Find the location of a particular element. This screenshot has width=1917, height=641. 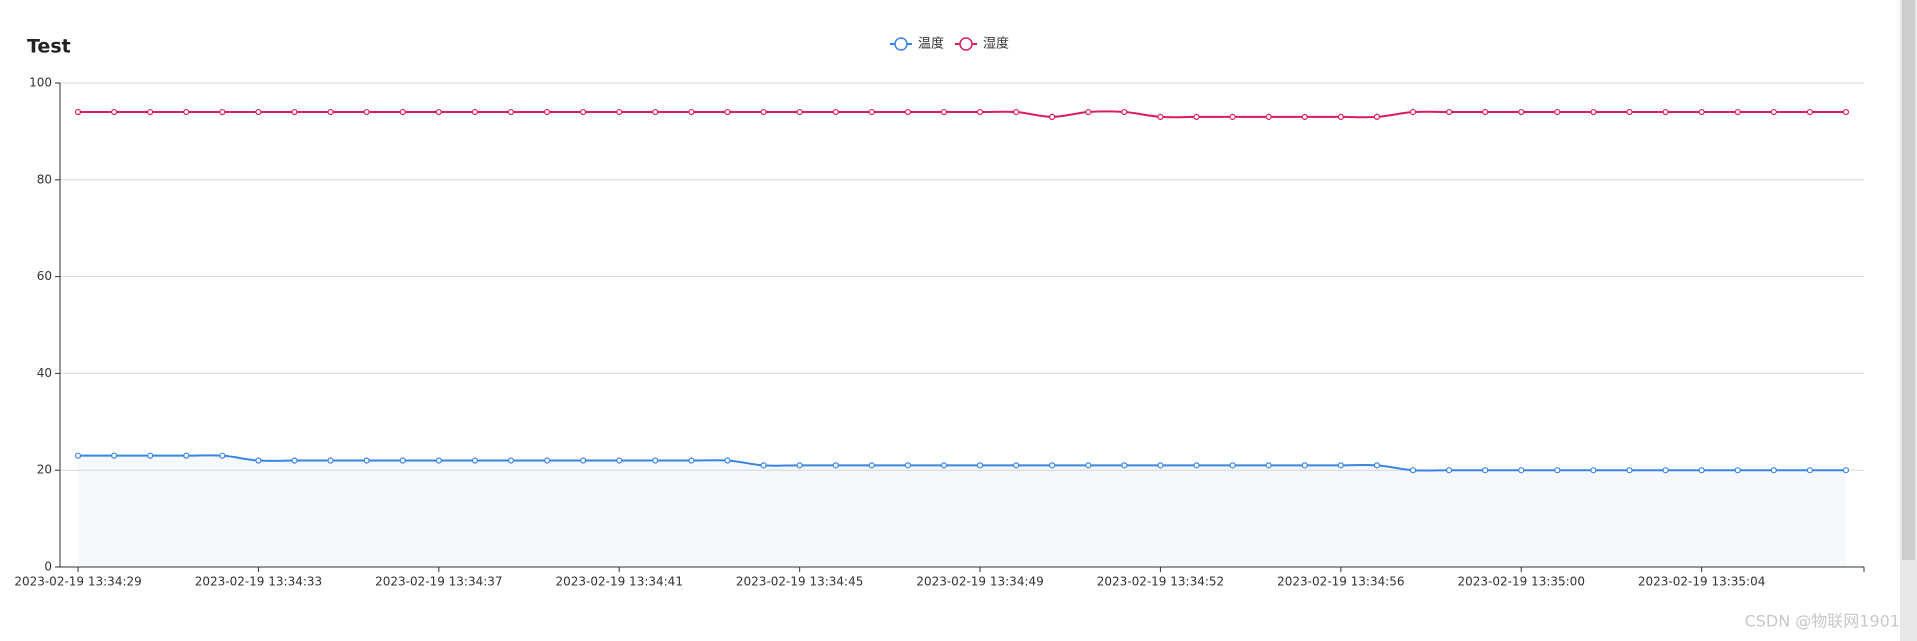

x-tick-label: 2023-02-19 13:34:49 is located at coordinates (979, 582).